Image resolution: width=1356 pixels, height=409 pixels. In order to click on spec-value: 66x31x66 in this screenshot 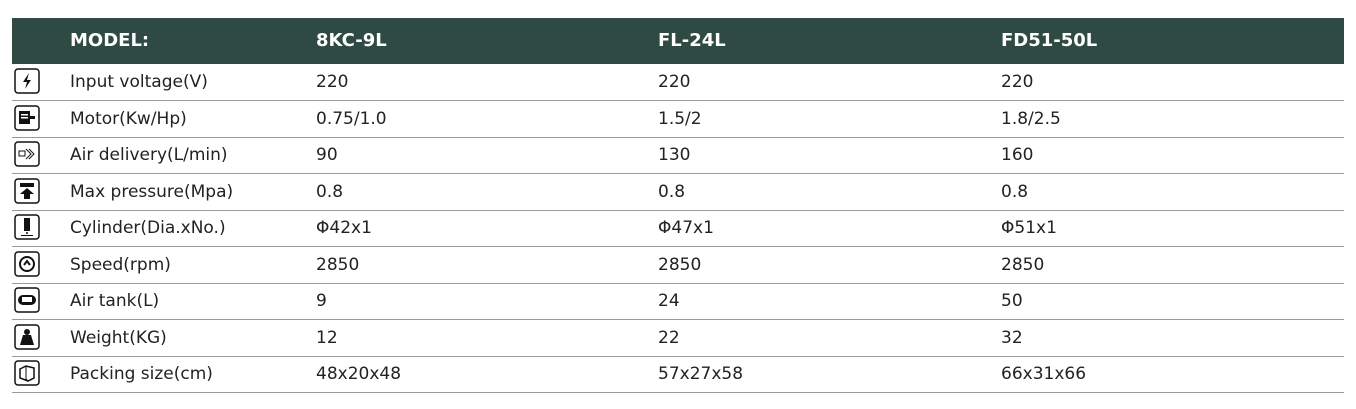, I will do `click(1044, 374)`.